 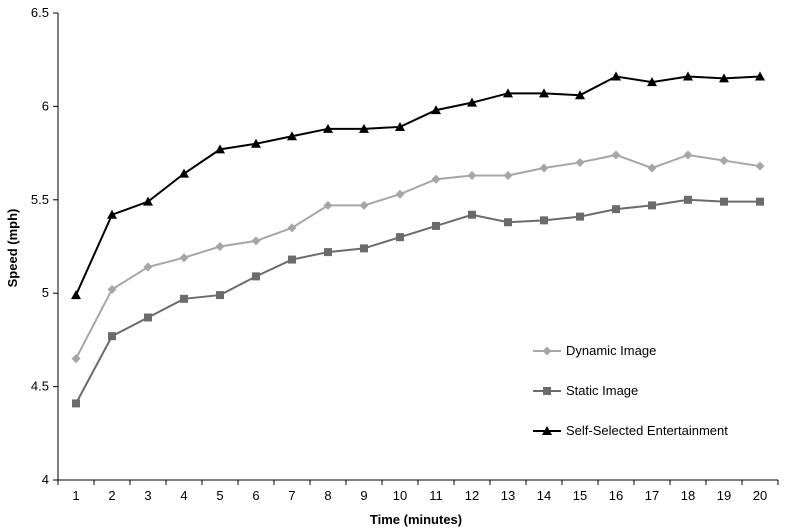 I want to click on legend-label: Self-Selected Entertainment, so click(x=647, y=430).